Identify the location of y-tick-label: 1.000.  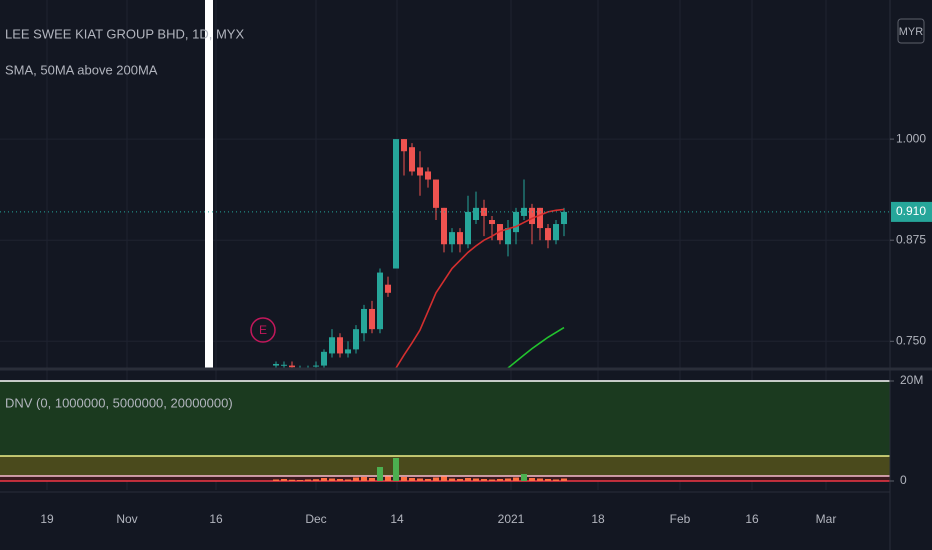
(911, 138).